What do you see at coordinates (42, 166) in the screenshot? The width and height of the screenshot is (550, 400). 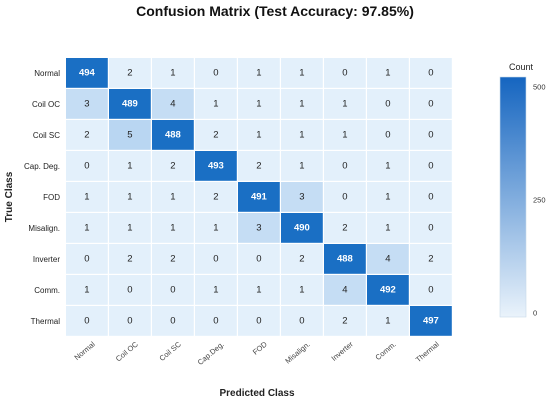 I see `y-tick-label: Cap. Deg.` at bounding box center [42, 166].